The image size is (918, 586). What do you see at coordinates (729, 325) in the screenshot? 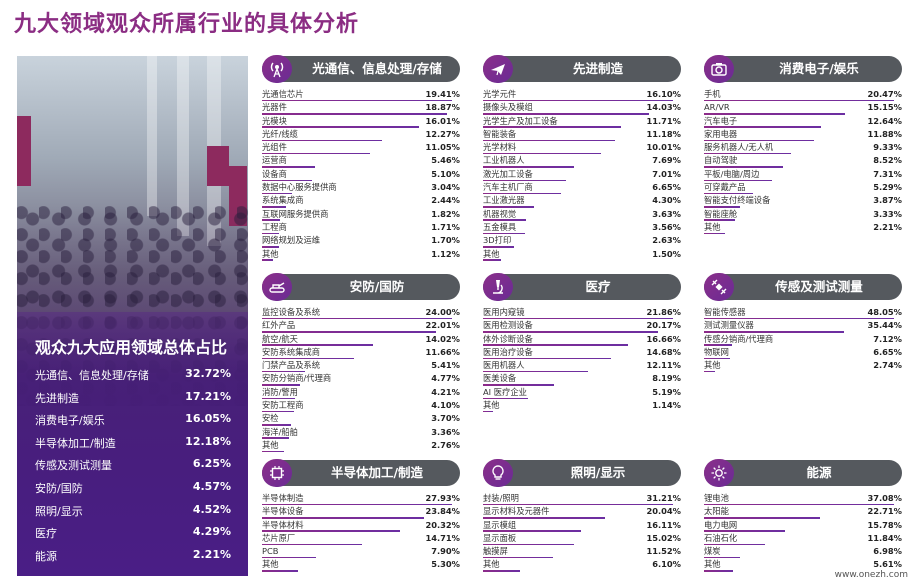
I see `bar-label: 测试测量仪器` at bounding box center [729, 325].